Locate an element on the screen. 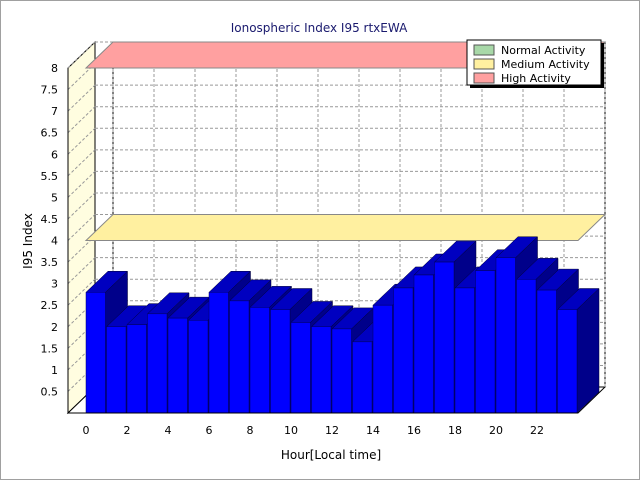 The width and height of the screenshot is (640, 481). y-tick-label: 4.5 is located at coordinates (50, 219).